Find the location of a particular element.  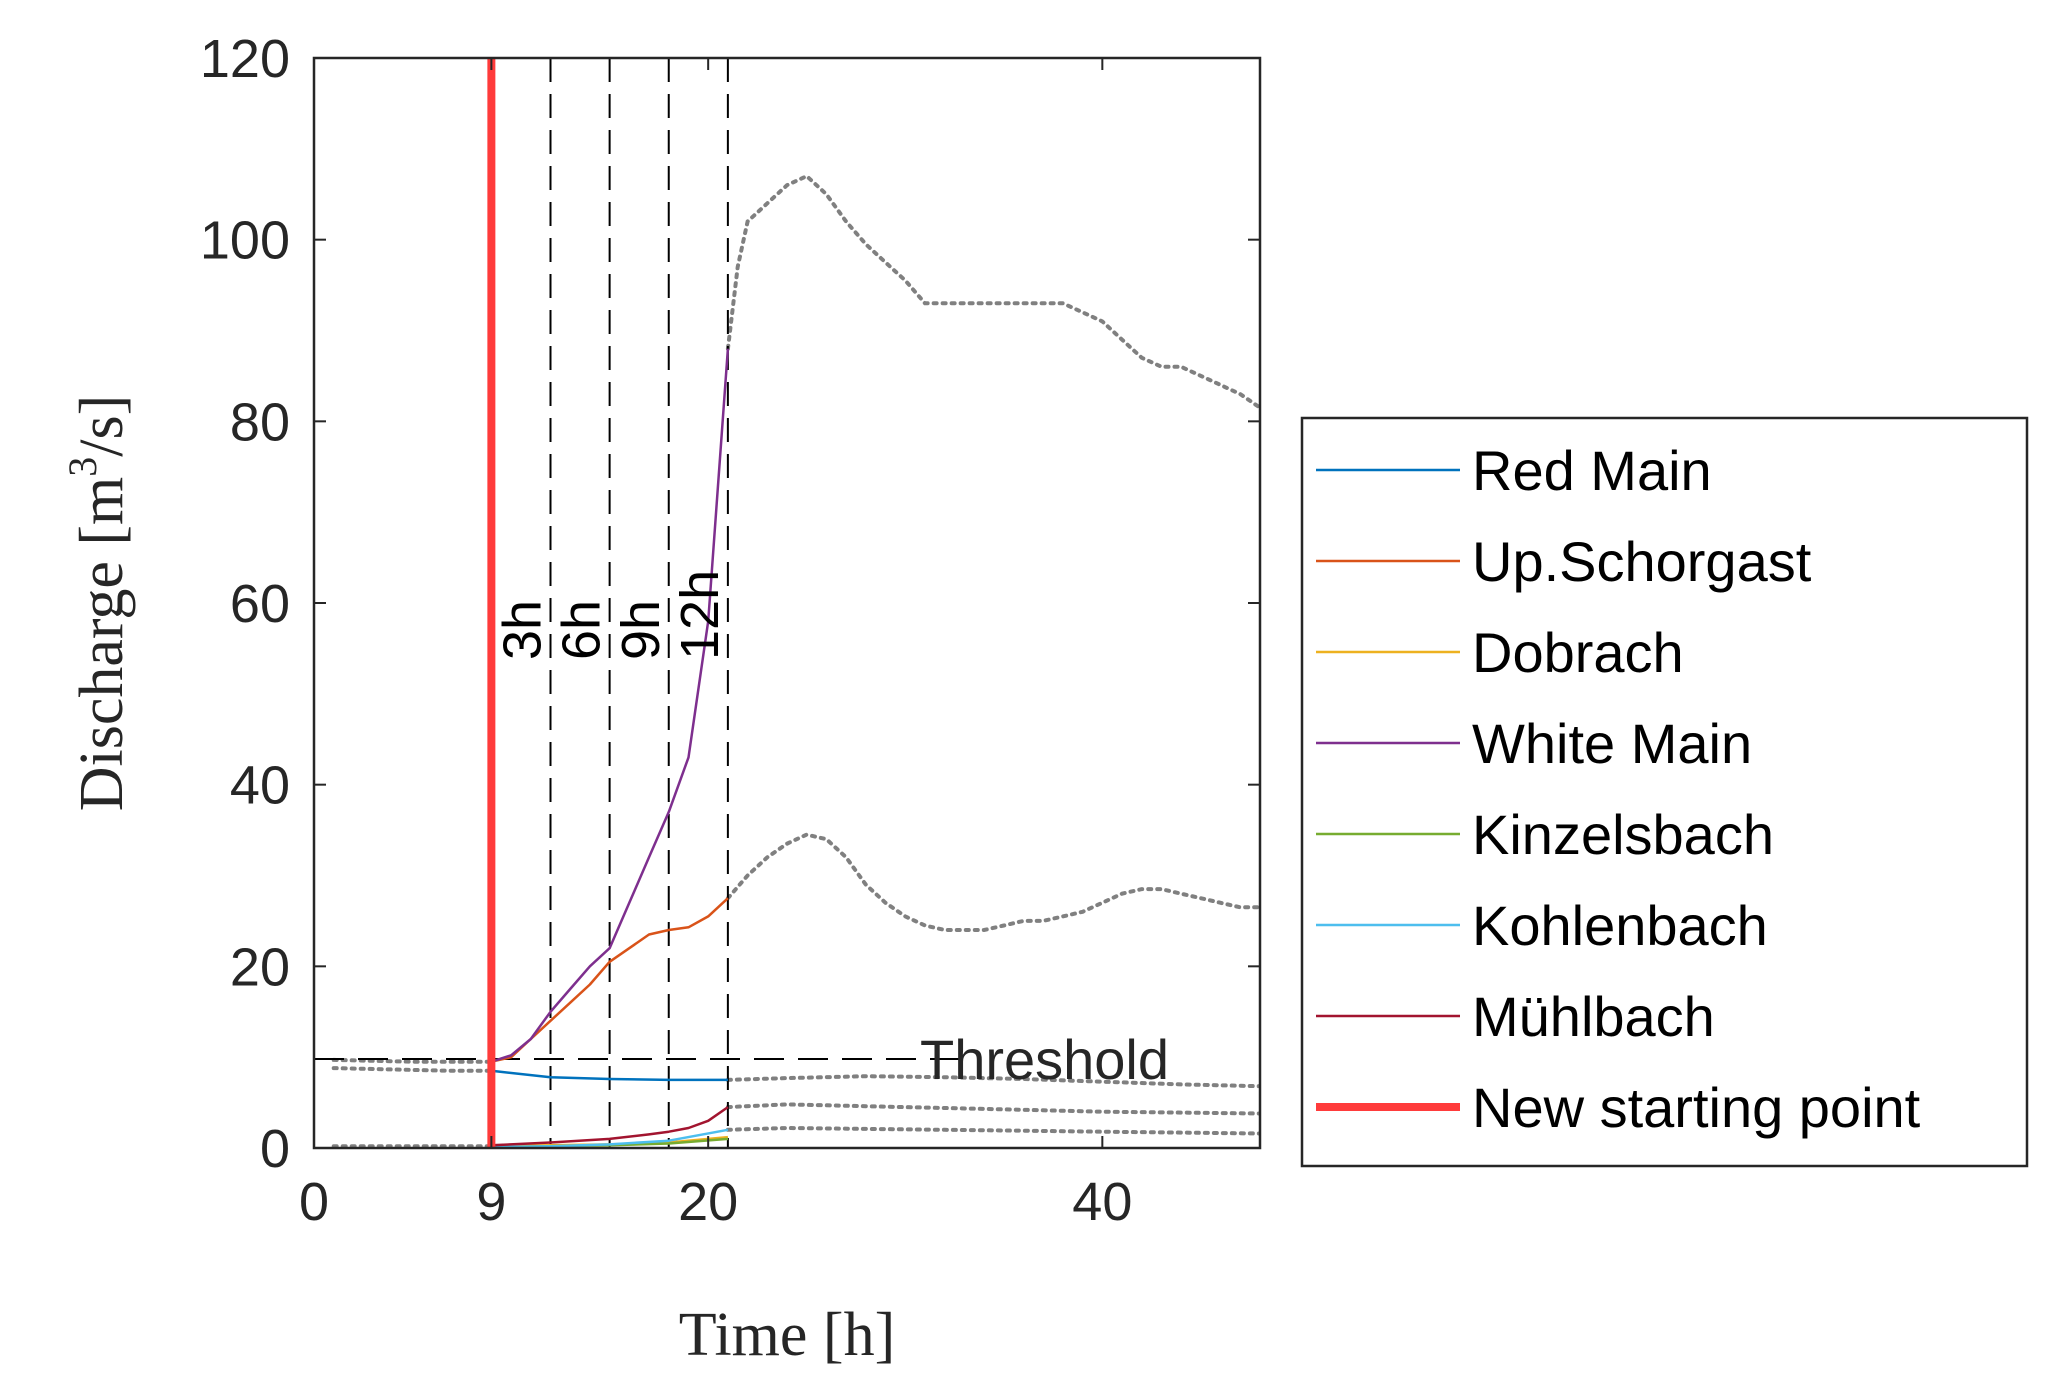

x-tick-label-9: 9 is located at coordinates (491, 1202).